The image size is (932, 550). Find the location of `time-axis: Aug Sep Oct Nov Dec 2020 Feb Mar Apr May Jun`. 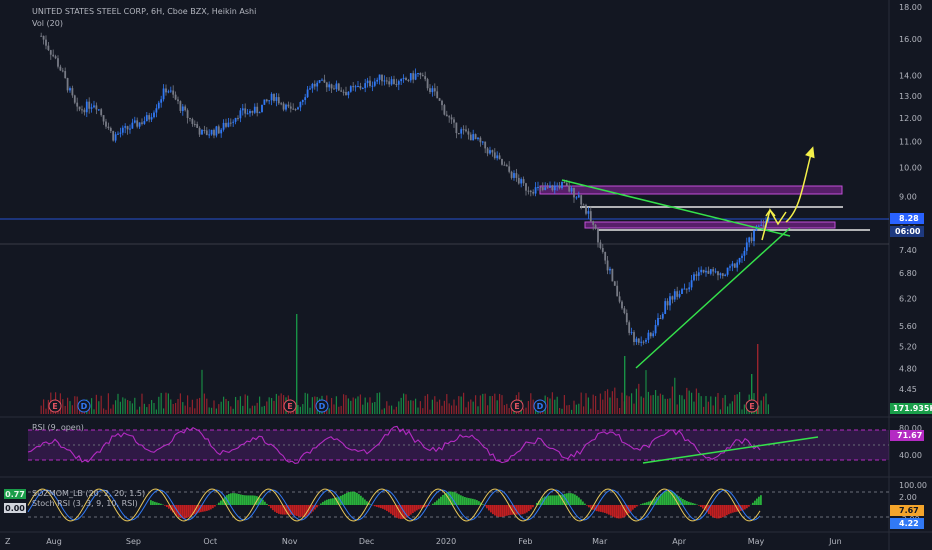

time-axis: Aug Sep Oct Nov Dec 2020 Feb Mar Apr May Jun is located at coordinates (443, 541).